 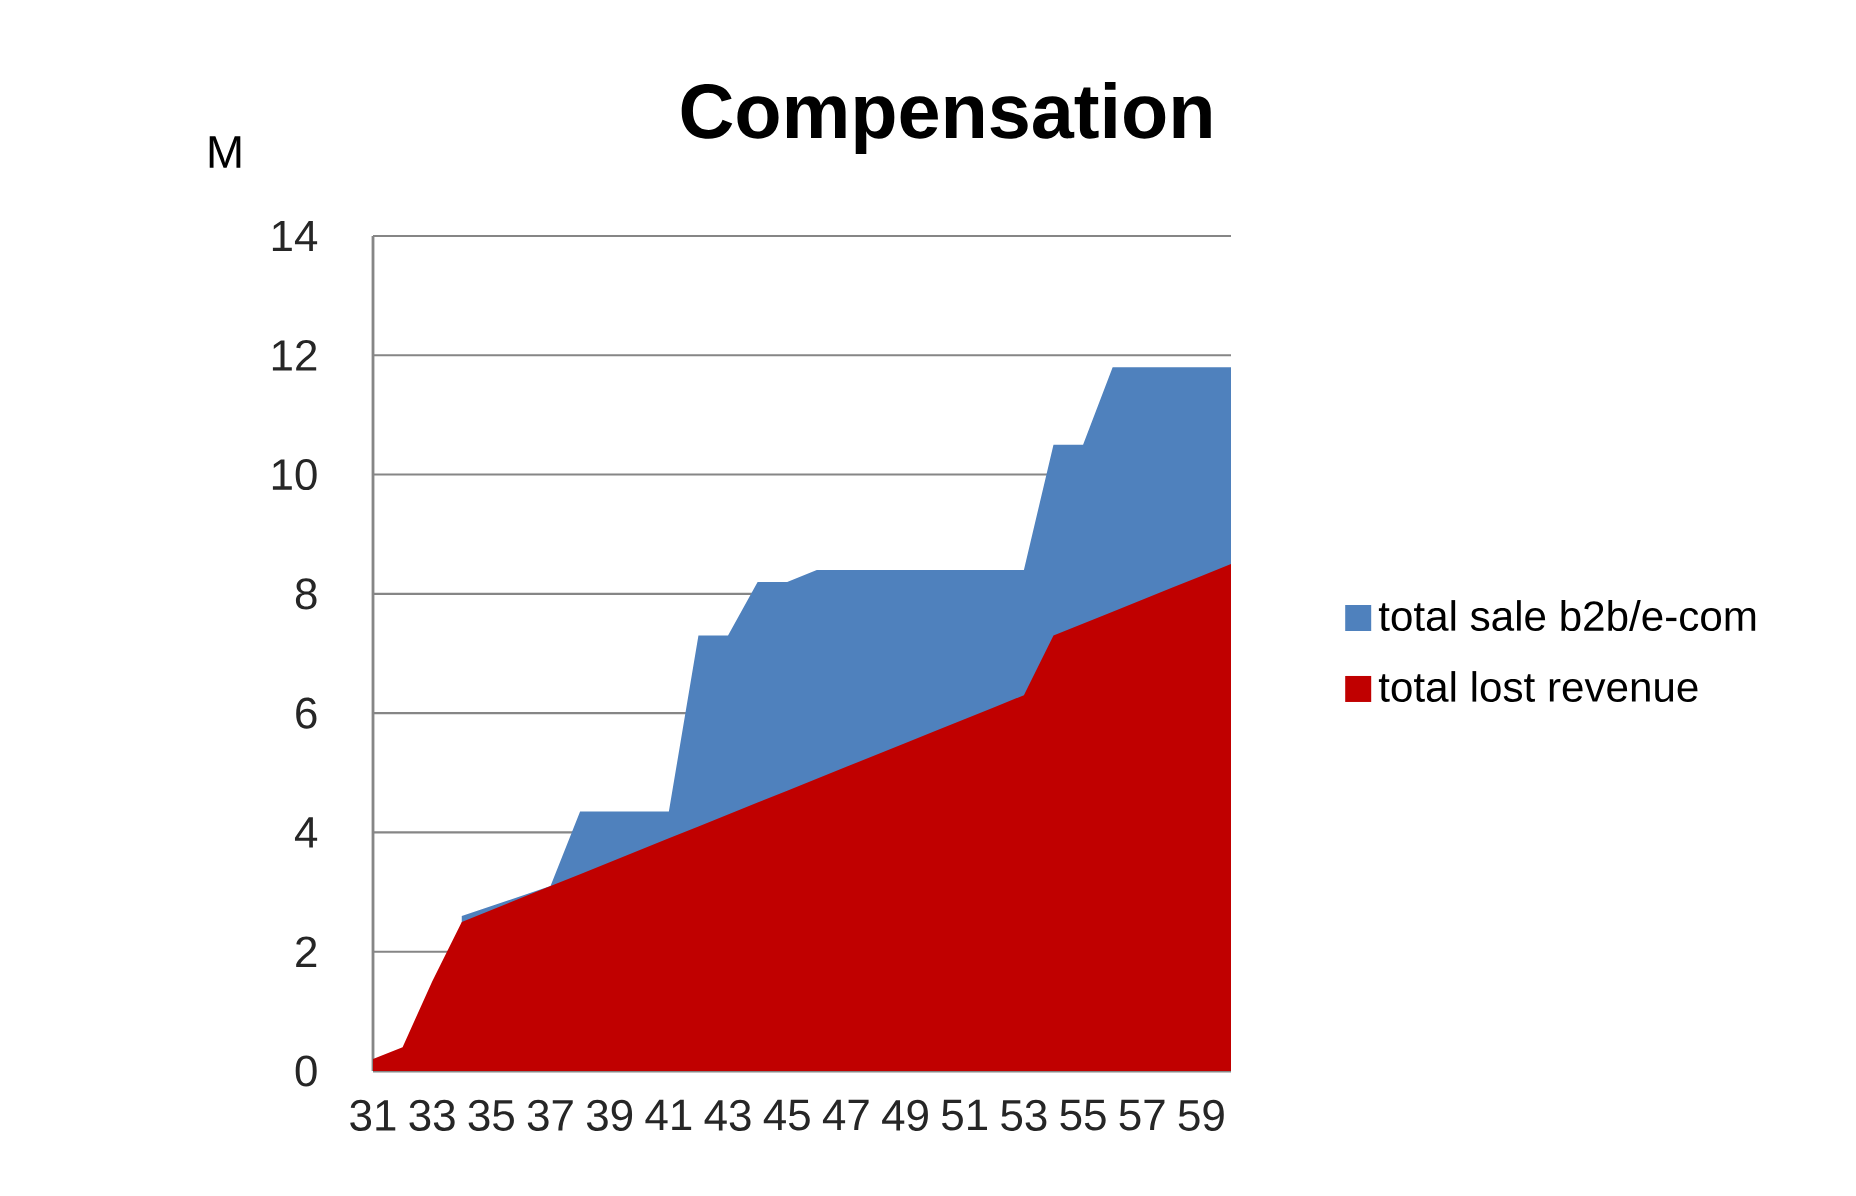 What do you see at coordinates (491, 1115) in the screenshot?
I see `x-tick-label: 35` at bounding box center [491, 1115].